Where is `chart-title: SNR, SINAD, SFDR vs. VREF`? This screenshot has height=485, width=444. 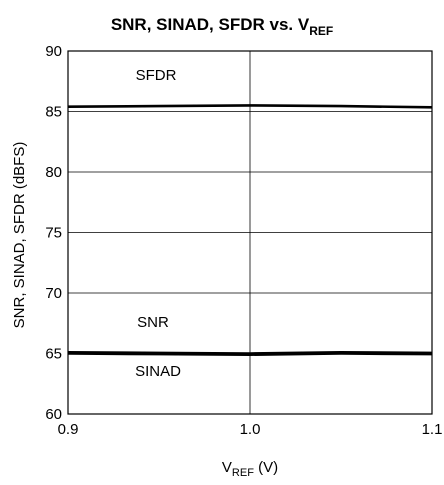
chart-title: SNR, SINAD, SFDR vs. VREF is located at coordinates (222, 26).